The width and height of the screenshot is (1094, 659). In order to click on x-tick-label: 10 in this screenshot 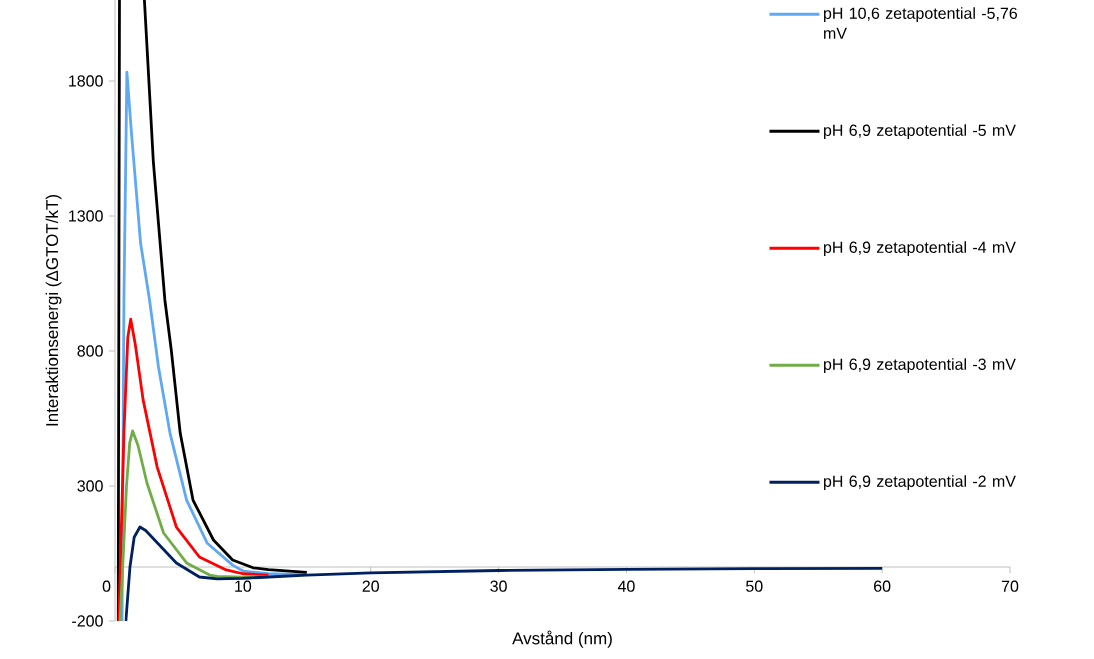, I will do `click(243, 586)`.